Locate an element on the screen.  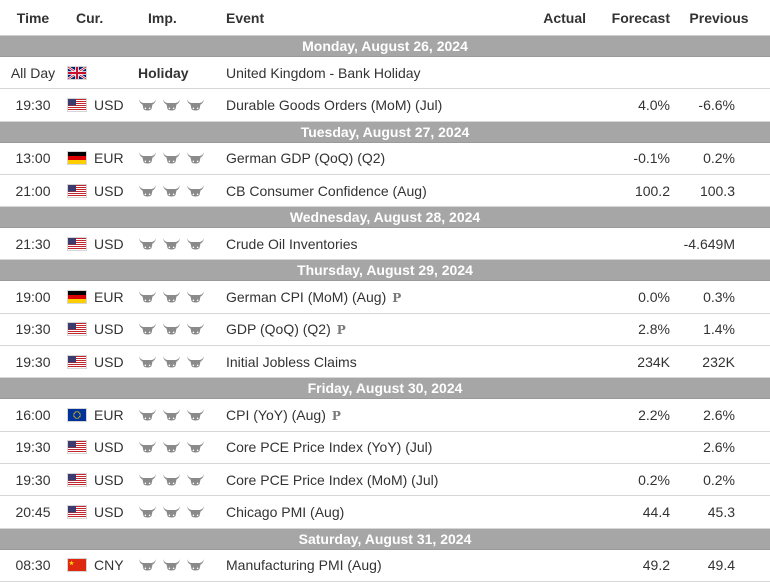
event-name-cell: German CPI (MoM) (Aug) P is located at coordinates (358, 297).